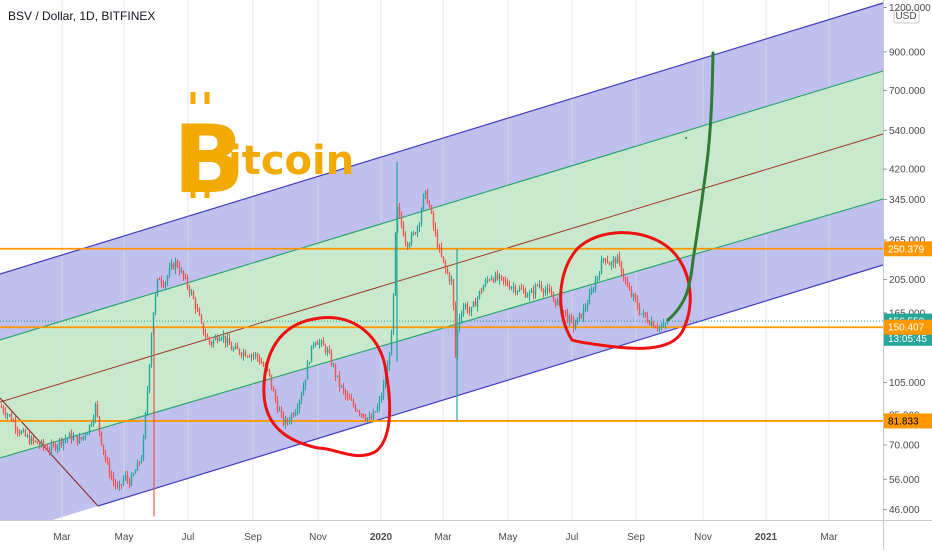  I want to click on time-axis-panel, so click(441, 535).